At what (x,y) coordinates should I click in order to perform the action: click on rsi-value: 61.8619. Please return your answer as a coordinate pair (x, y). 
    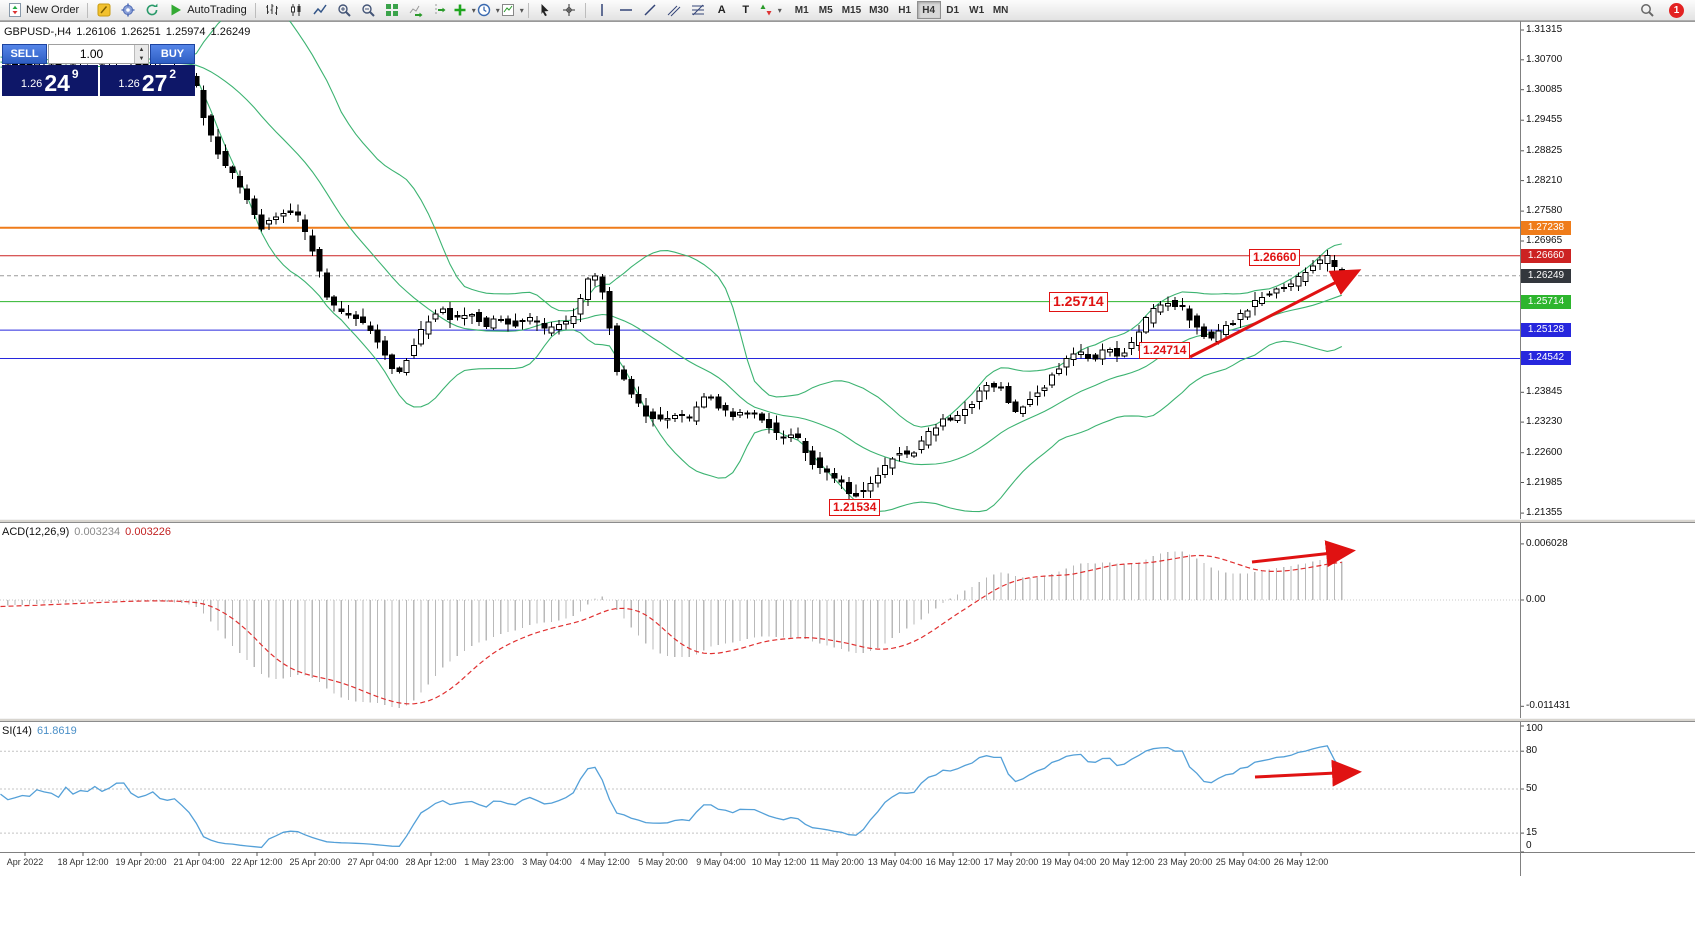
    Looking at the image, I should click on (56, 731).